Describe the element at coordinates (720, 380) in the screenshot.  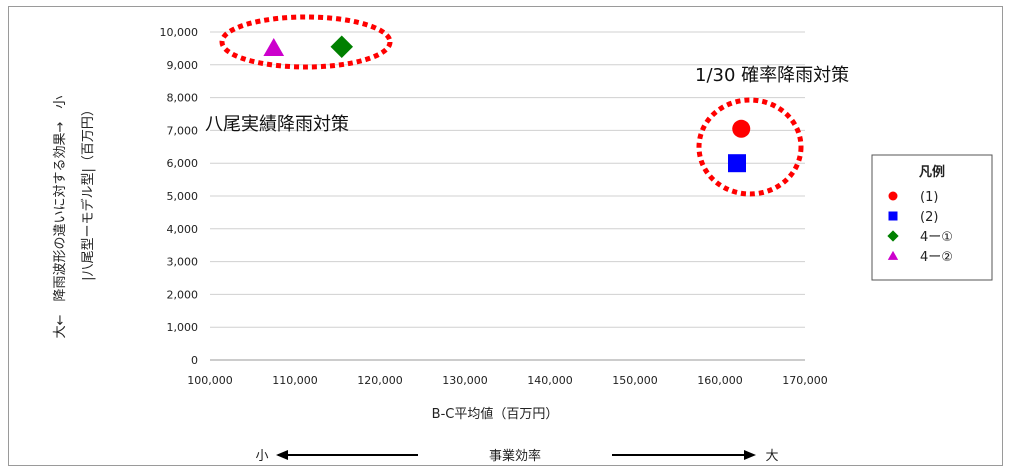
I see `x-tick-label: 160,000` at that location.